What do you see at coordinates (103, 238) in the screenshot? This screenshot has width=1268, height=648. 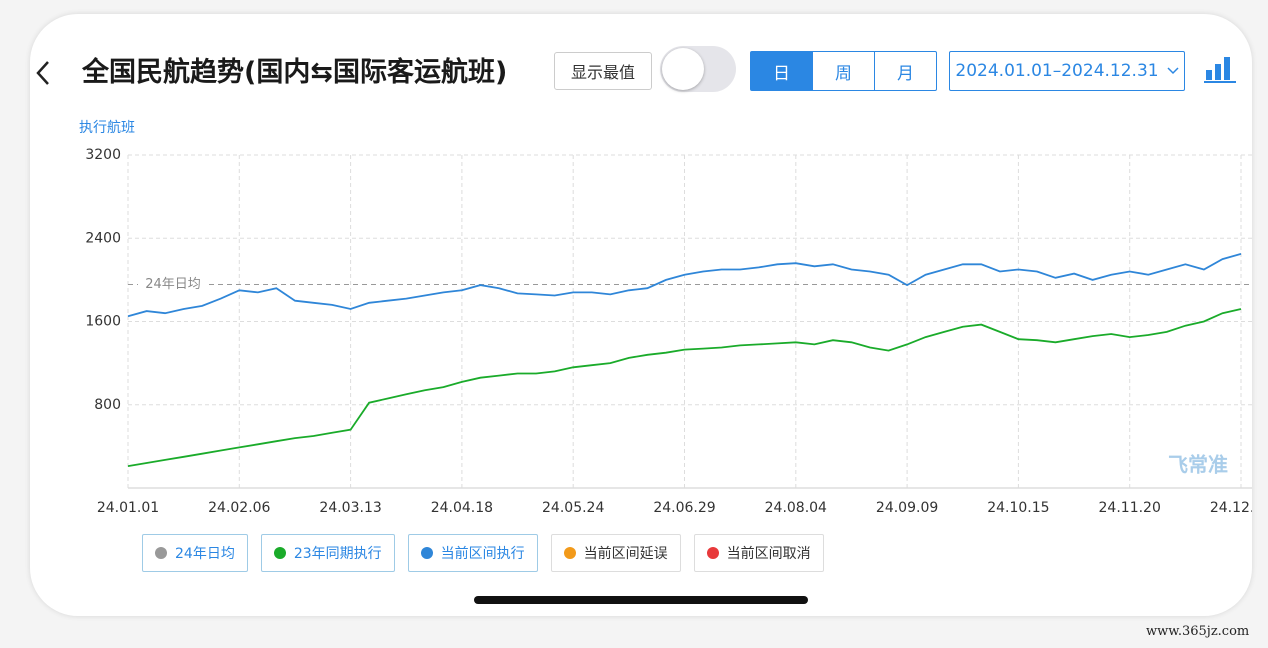 I see `y-tick-label: 2400` at bounding box center [103, 238].